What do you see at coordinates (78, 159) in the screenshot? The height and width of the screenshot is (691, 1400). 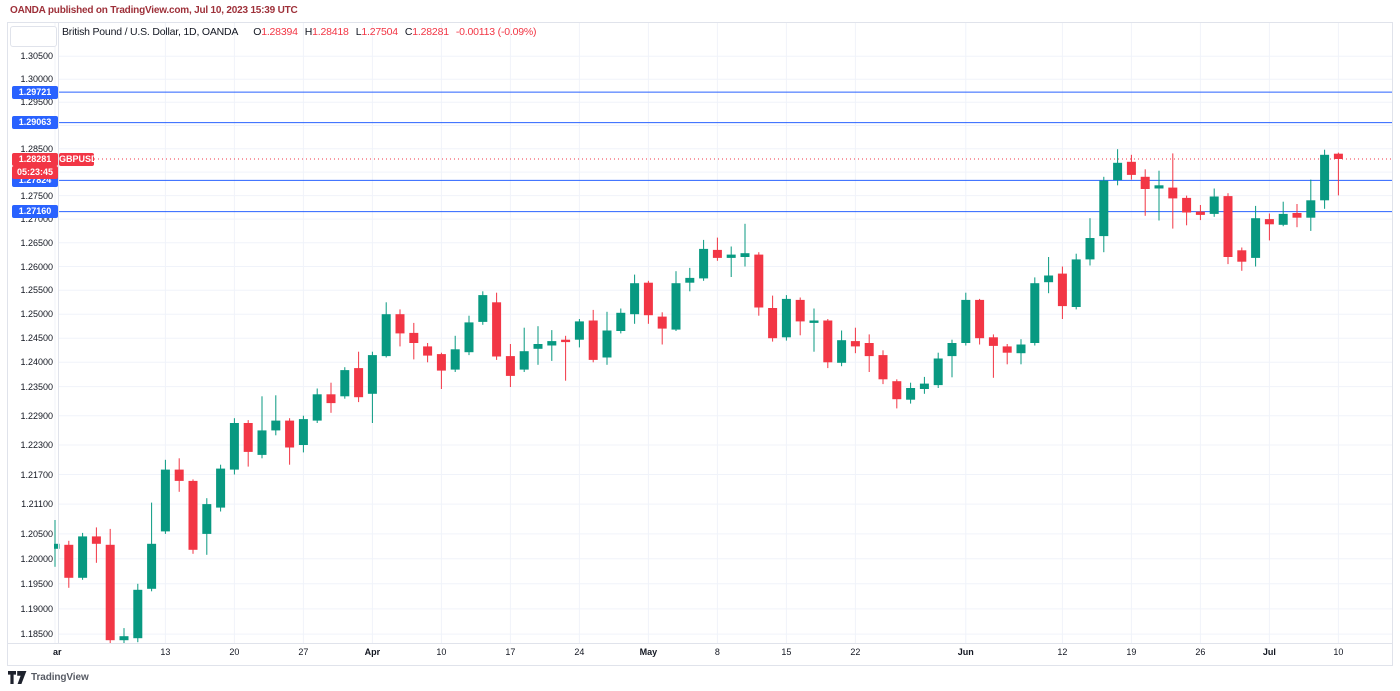 I see `symbol-price-tag: GBPUSD` at bounding box center [78, 159].